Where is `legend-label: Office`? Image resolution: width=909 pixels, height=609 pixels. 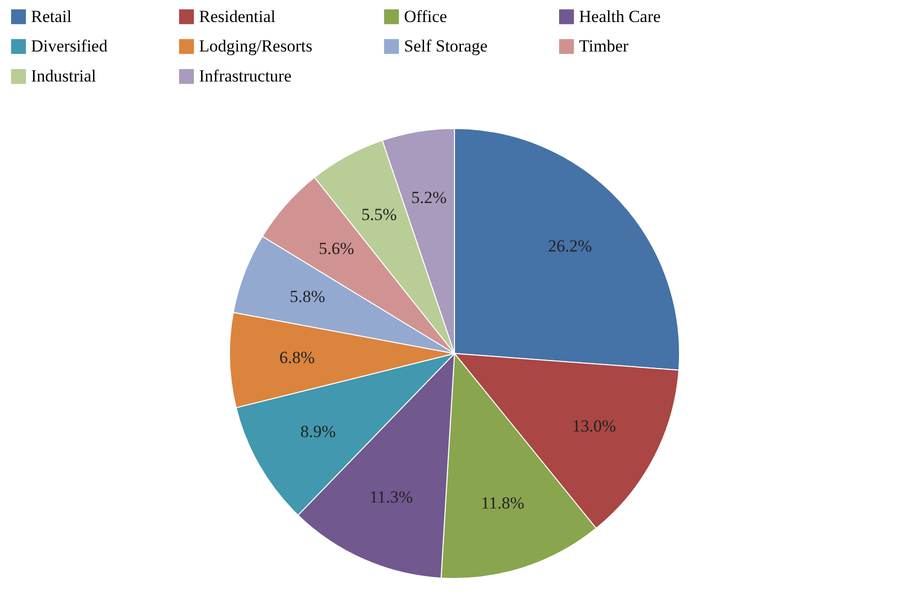
legend-label: Office is located at coordinates (426, 16).